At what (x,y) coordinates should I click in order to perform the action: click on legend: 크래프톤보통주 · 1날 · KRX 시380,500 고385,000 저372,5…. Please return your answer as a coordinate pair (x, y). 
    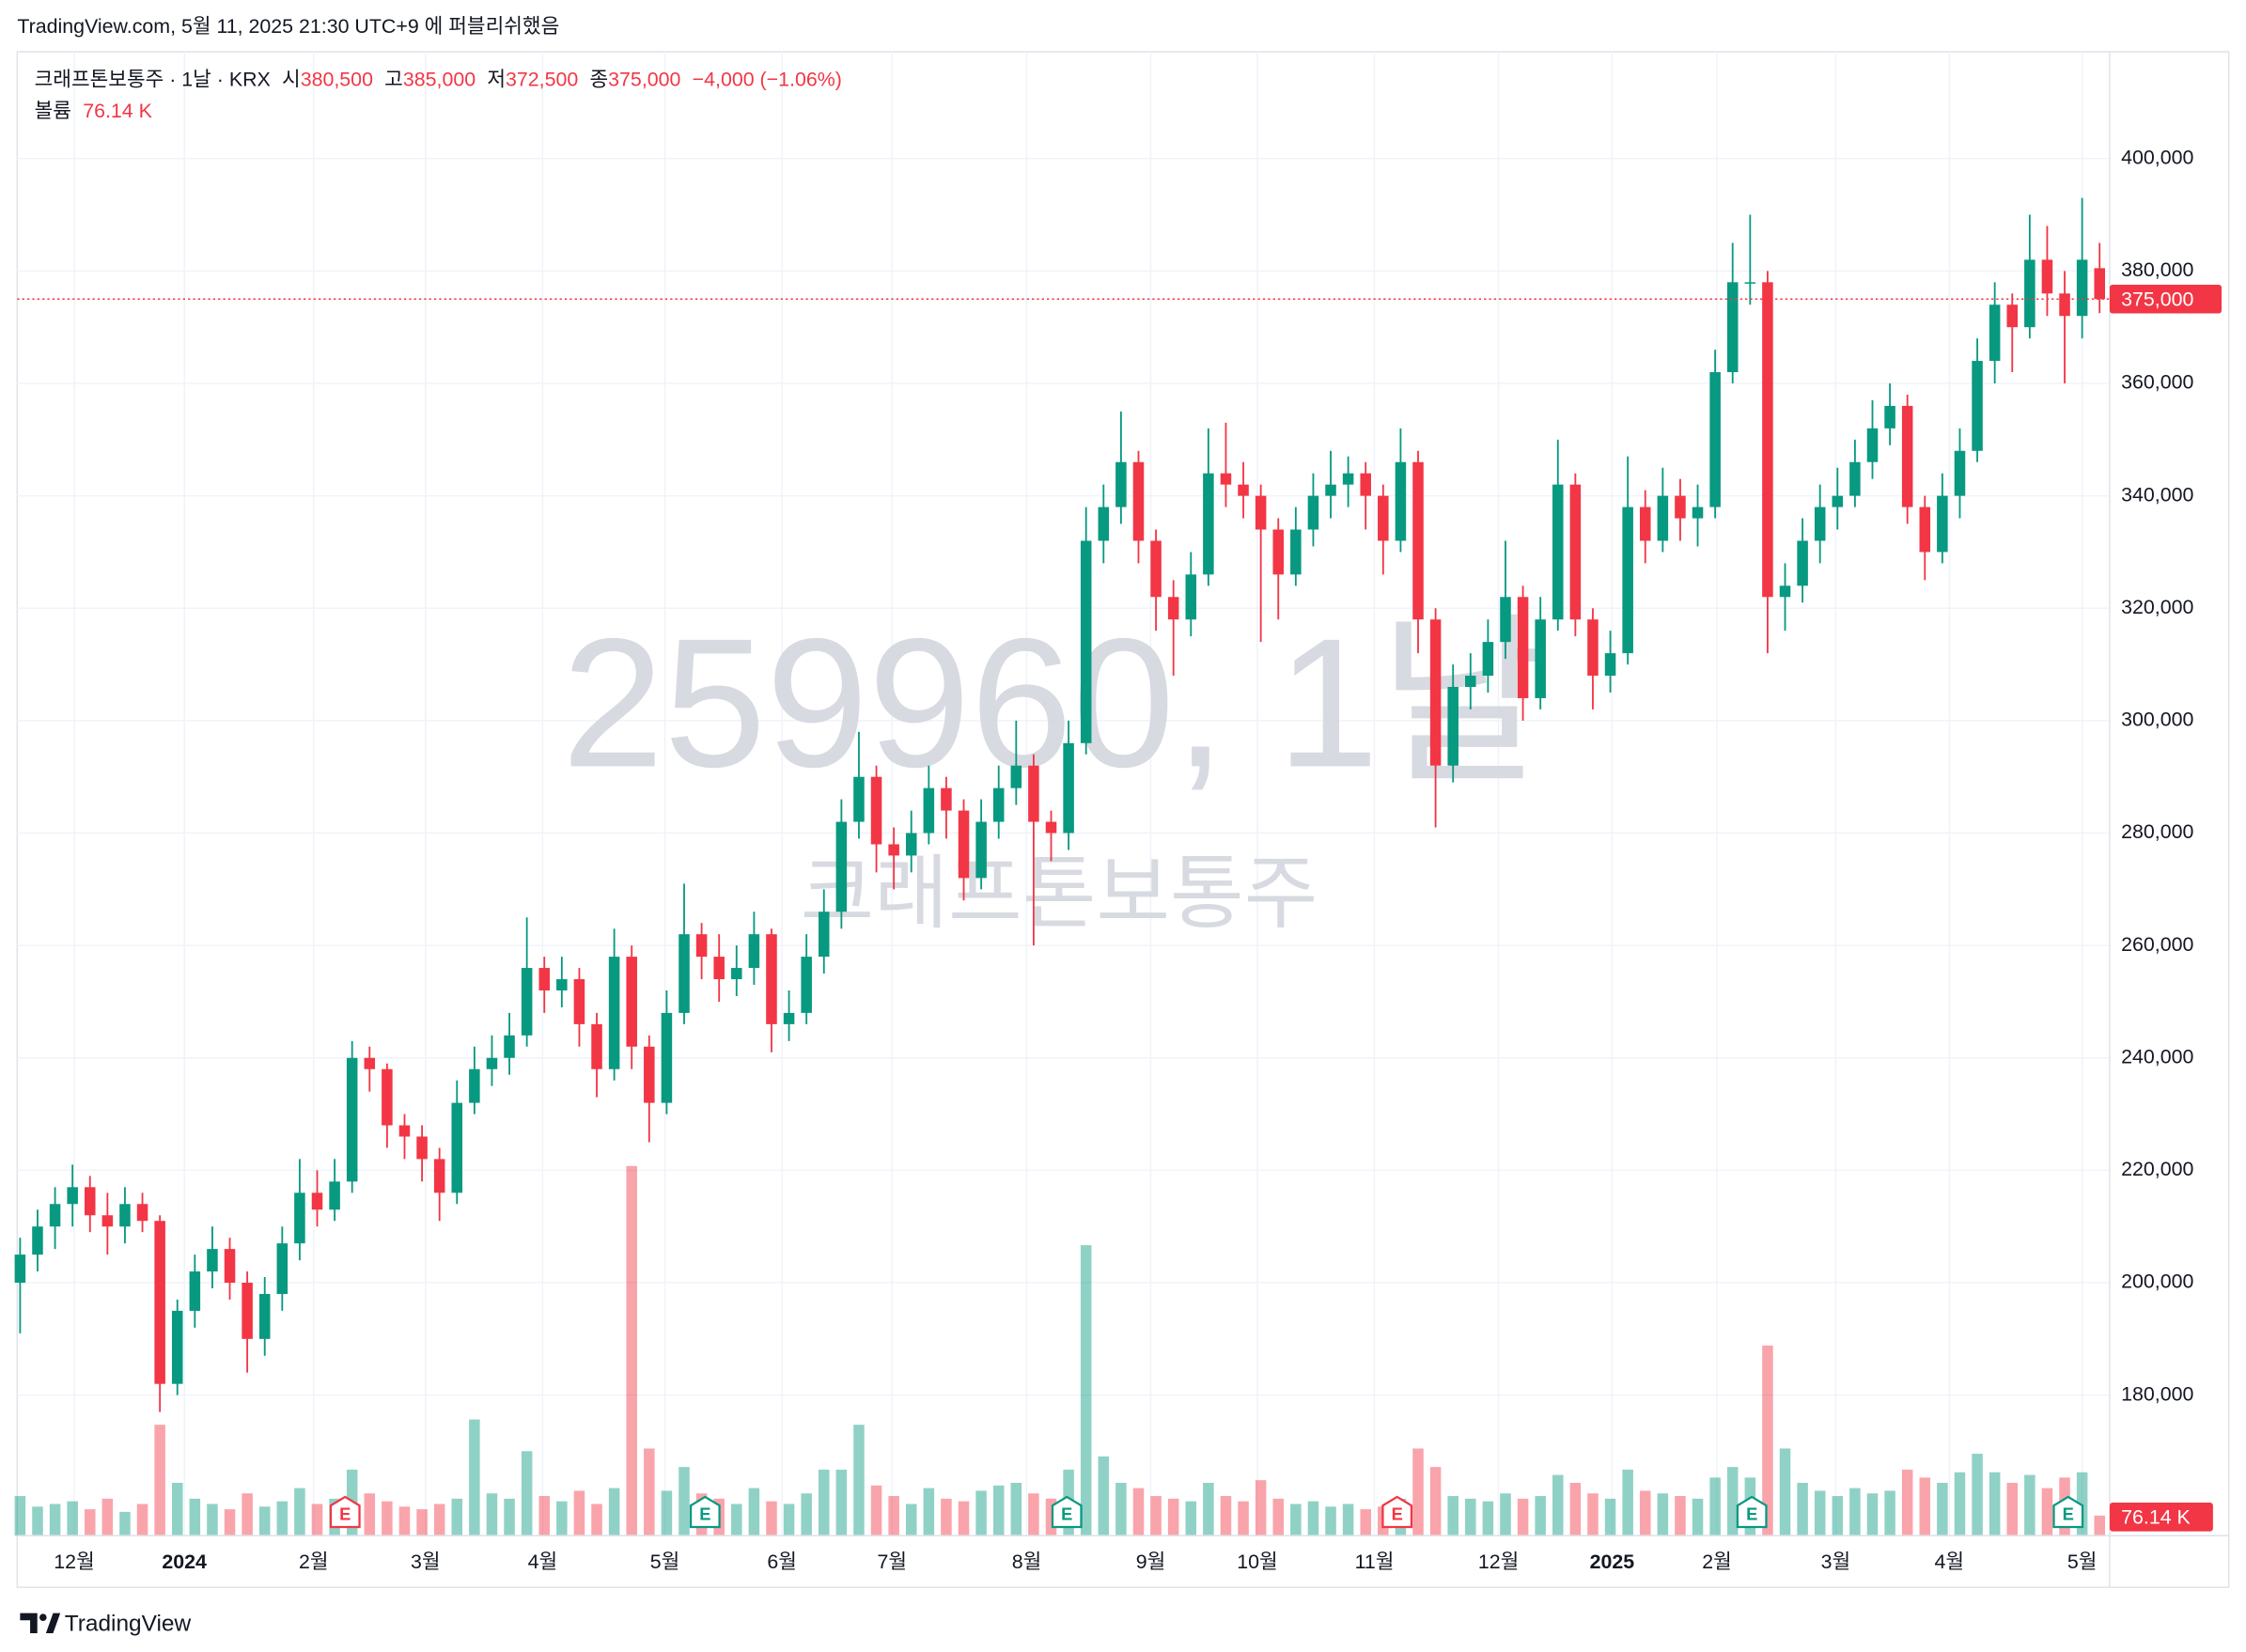
    Looking at the image, I should click on (439, 79).